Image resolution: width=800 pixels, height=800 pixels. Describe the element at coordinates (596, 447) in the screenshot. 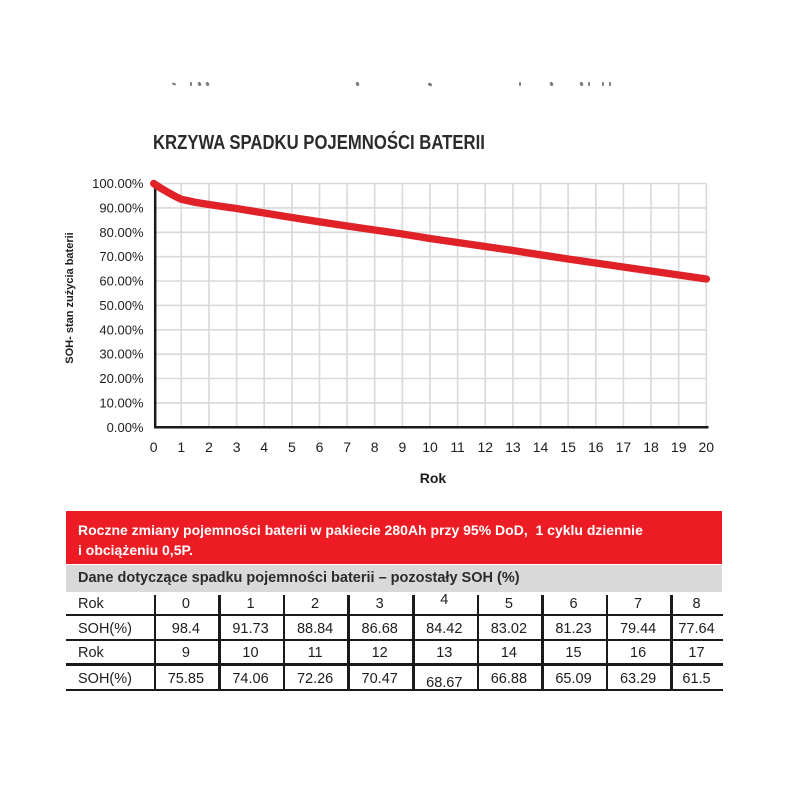

I see `svg-text: 16` at that location.